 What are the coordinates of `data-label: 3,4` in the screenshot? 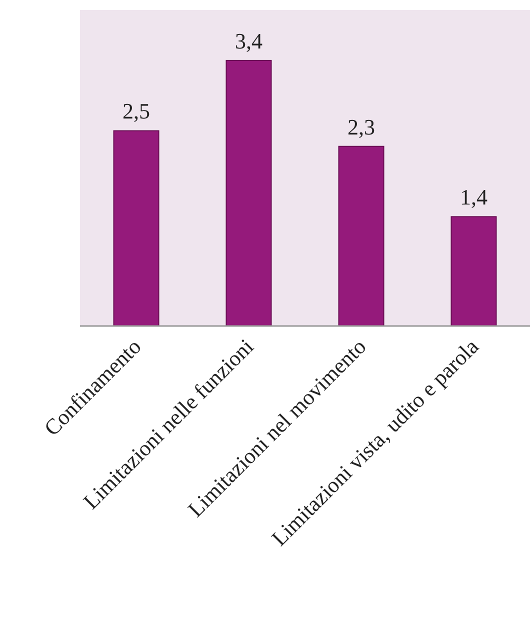 It's located at (248, 41).